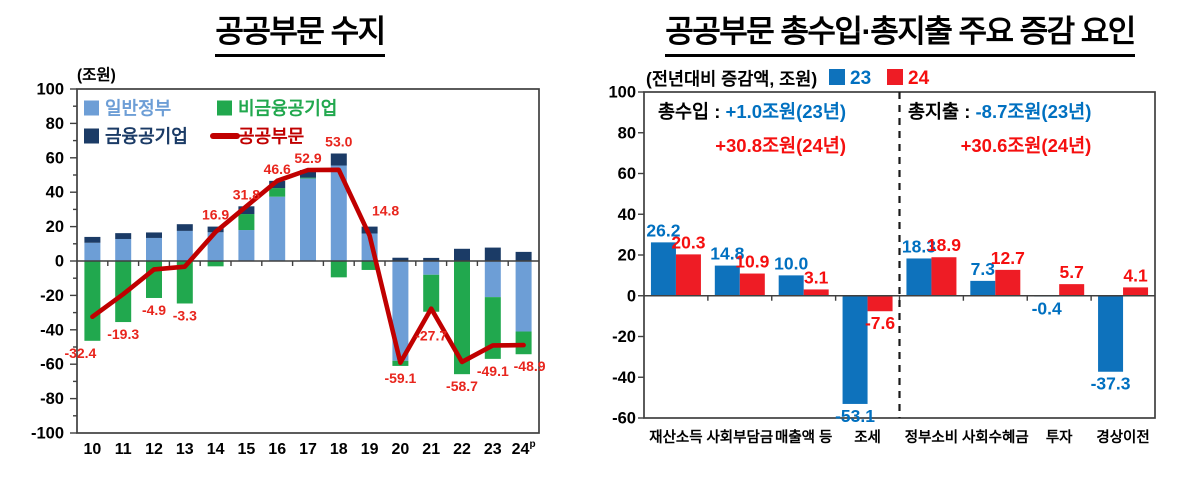  I want to click on bar-24-정부소비, so click(944, 276).